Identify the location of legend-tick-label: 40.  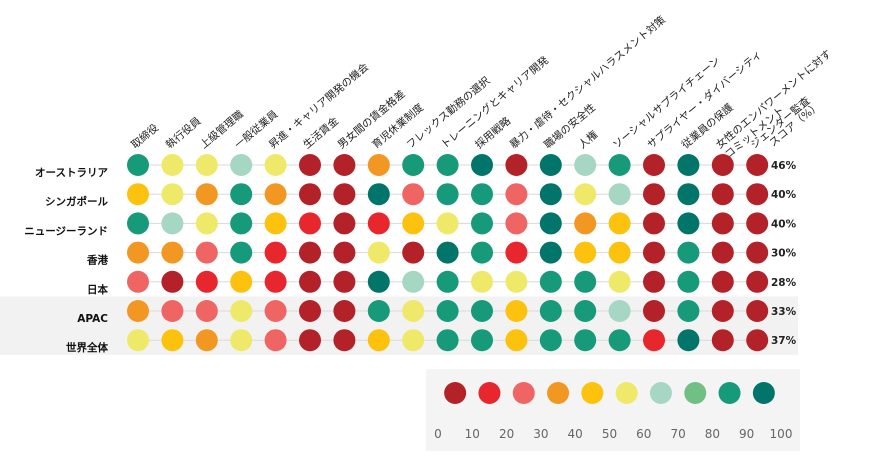
(575, 434).